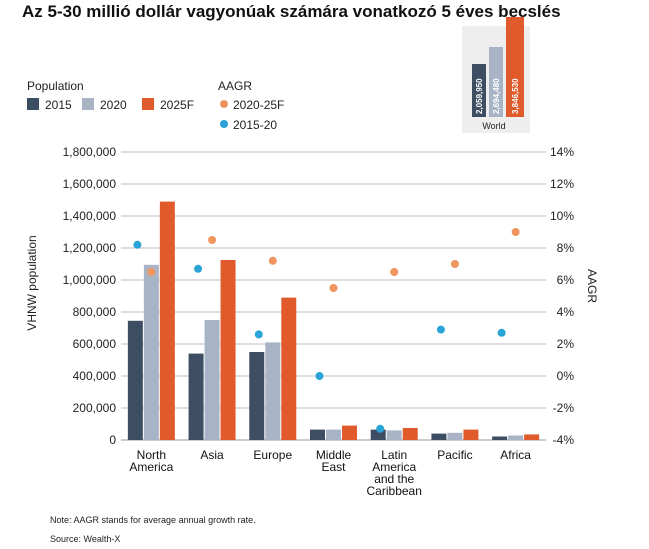  I want to click on world-bar-2025f, so click(515, 67).